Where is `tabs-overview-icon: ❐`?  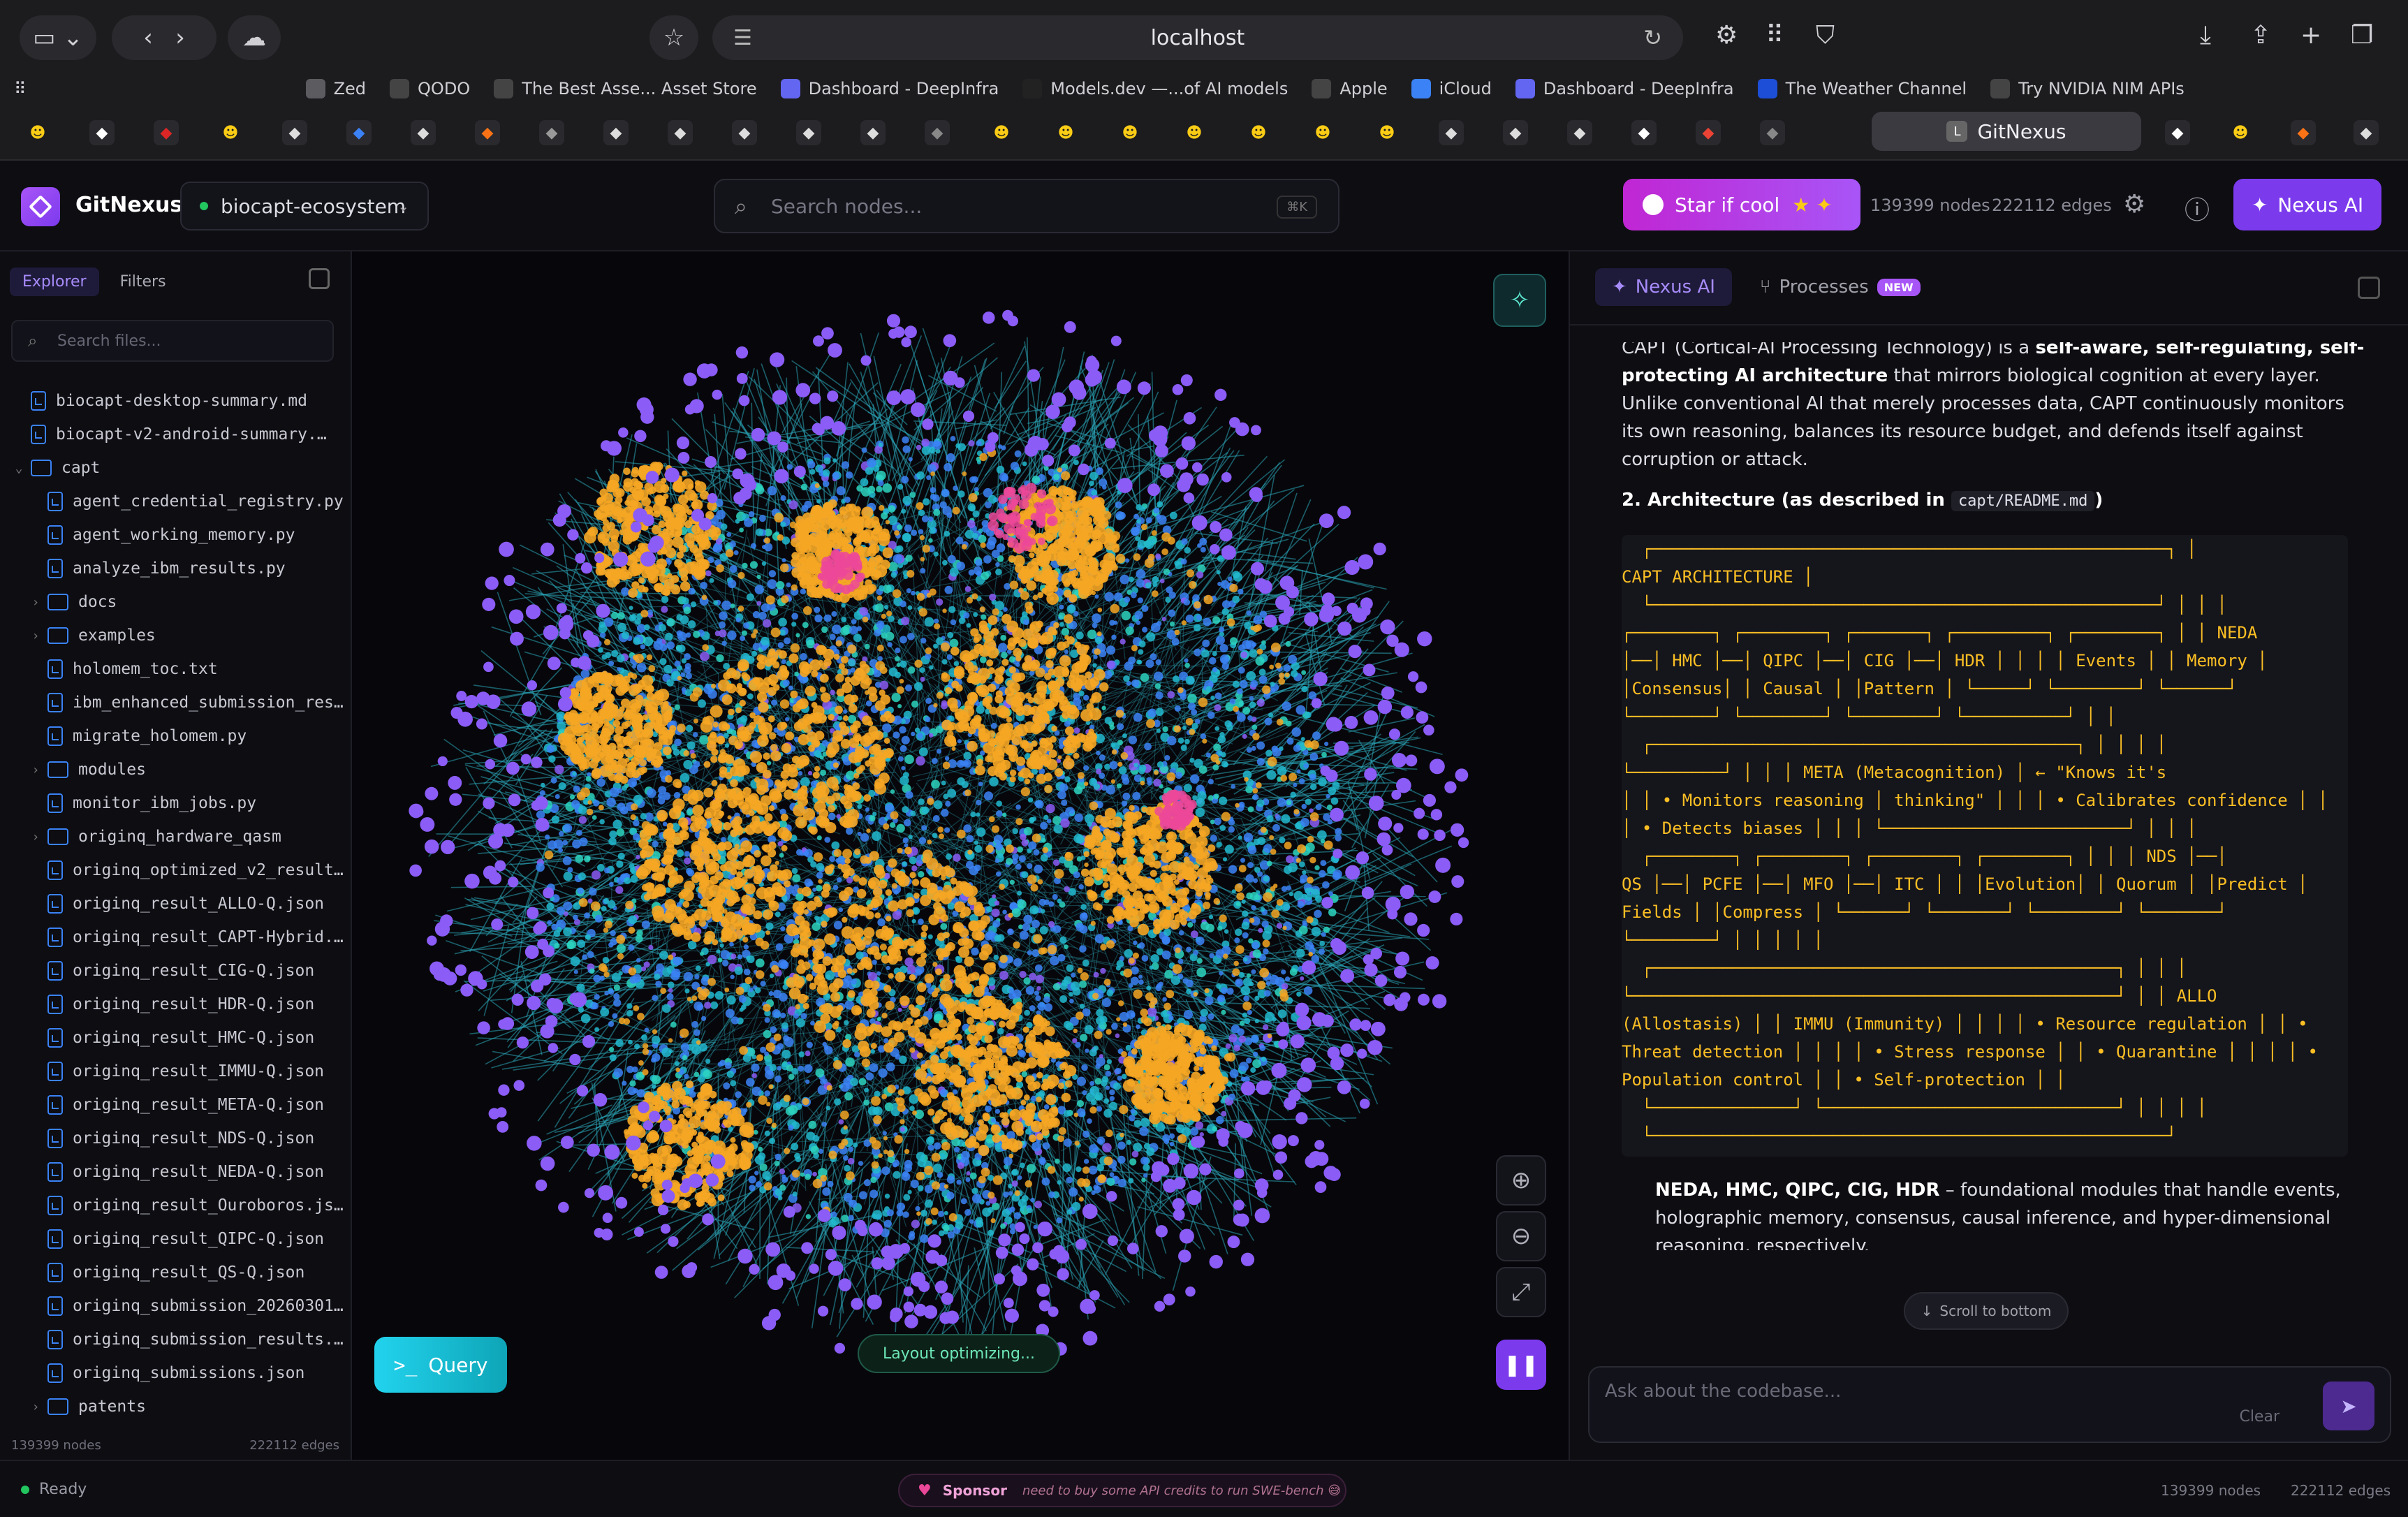
tabs-overview-icon: ❐ is located at coordinates (2362, 35).